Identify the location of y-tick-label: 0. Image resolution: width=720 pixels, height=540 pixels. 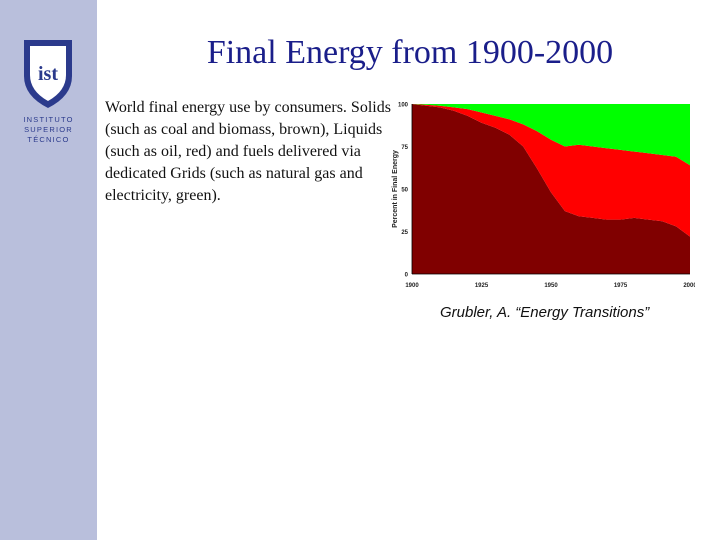
(407, 276).